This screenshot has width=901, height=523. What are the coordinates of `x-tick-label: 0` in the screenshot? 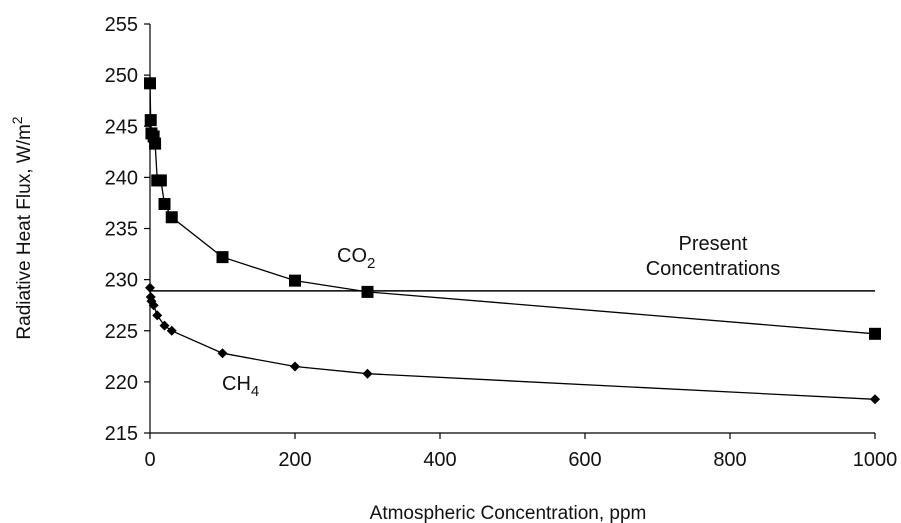 It's located at (149, 460).